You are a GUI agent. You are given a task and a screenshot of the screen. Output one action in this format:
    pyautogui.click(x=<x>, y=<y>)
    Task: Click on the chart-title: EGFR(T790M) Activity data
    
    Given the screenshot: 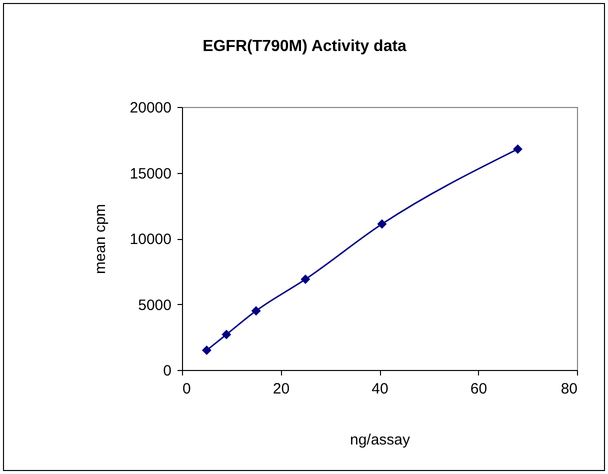 What is the action you would take?
    pyautogui.click(x=304, y=46)
    